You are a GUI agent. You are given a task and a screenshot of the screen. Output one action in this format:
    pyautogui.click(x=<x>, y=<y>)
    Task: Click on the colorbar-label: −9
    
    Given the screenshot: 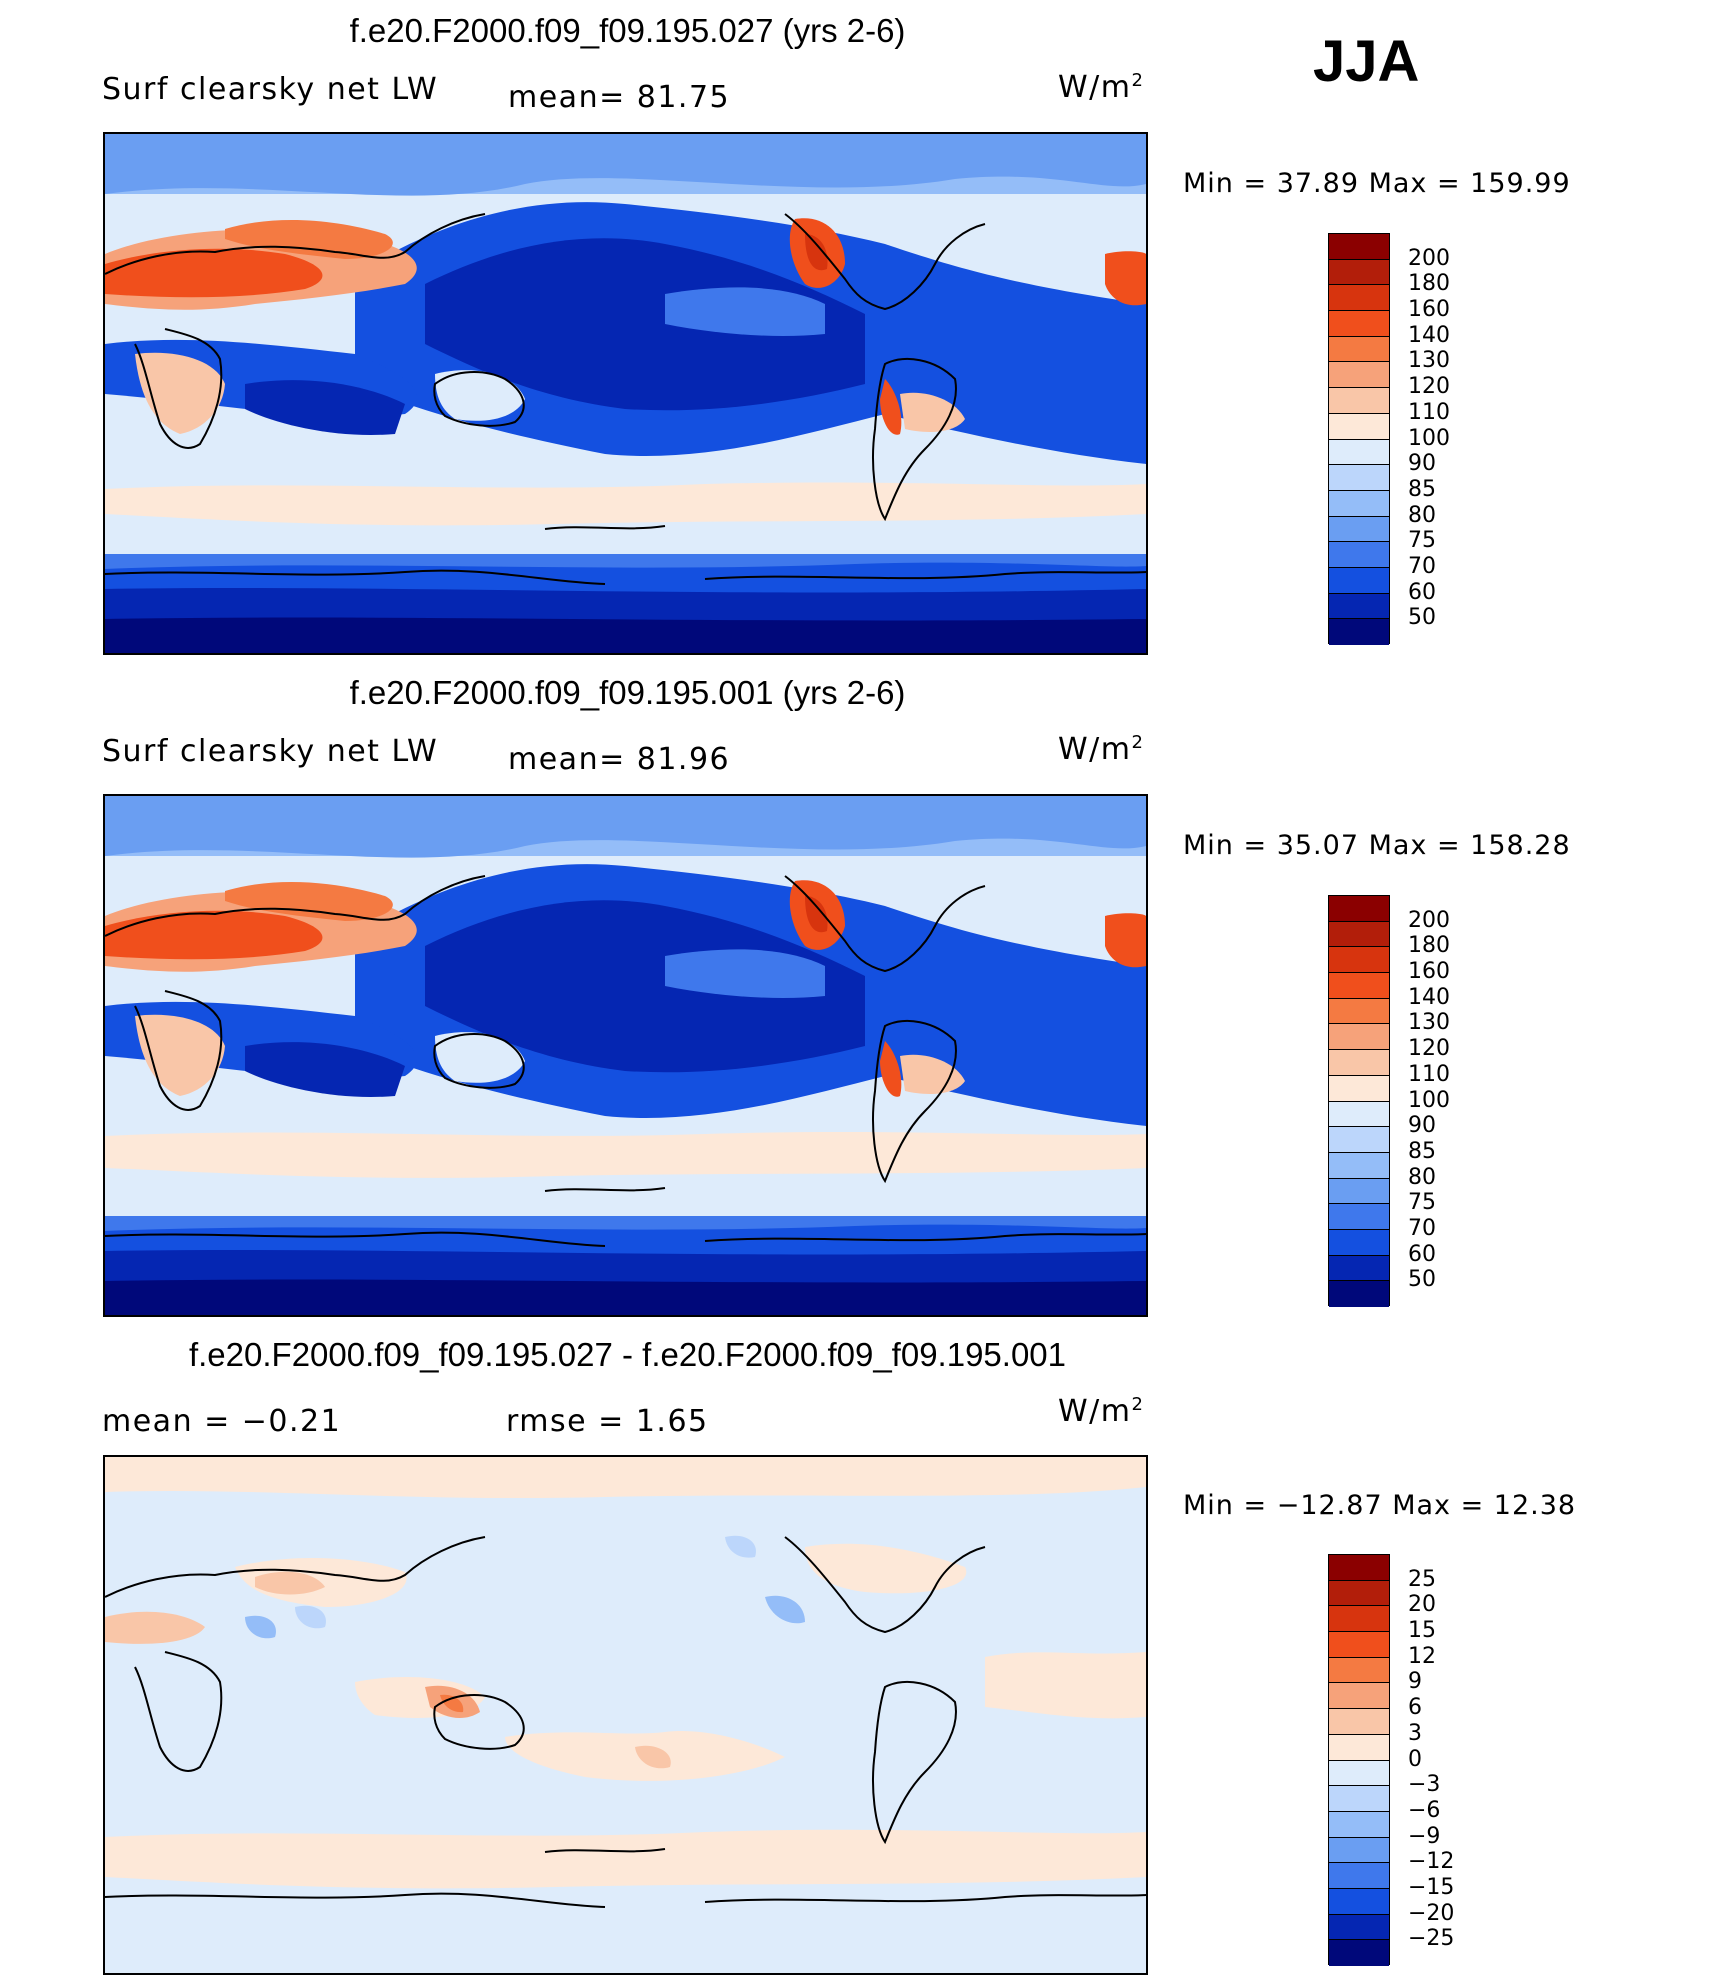 What is the action you would take?
    pyautogui.click(x=1424, y=1836)
    